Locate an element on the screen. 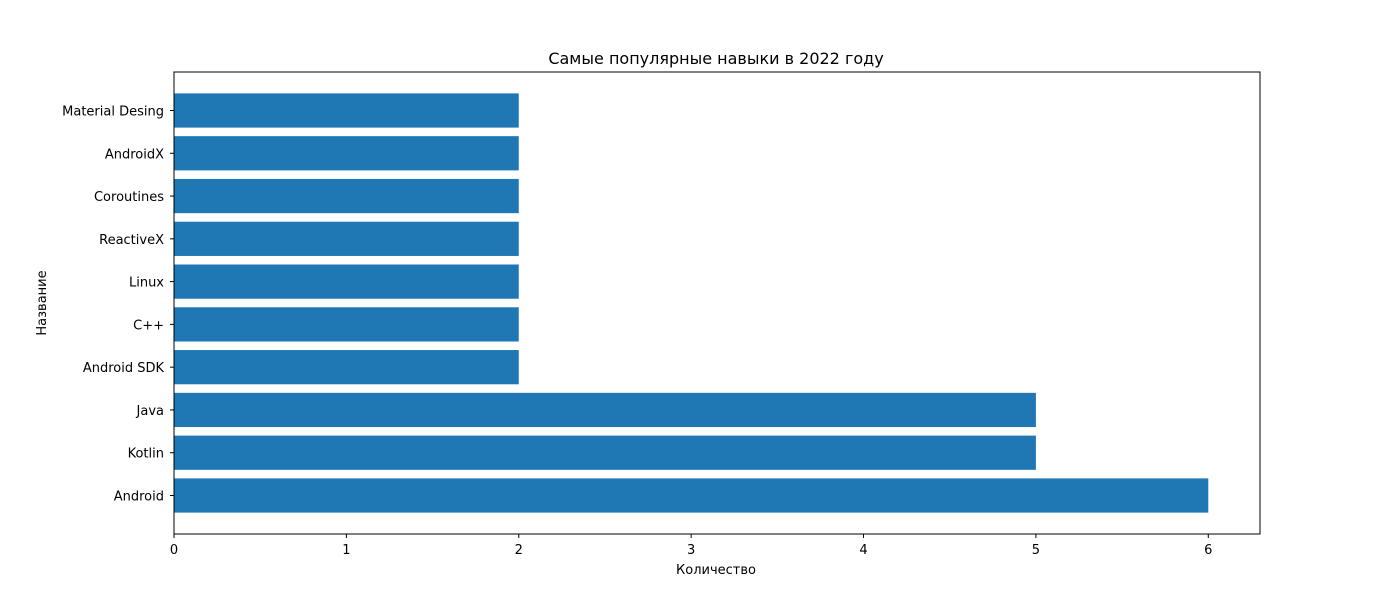  chart-title: Самые популярные навыки в 2022 году is located at coordinates (715, 58).